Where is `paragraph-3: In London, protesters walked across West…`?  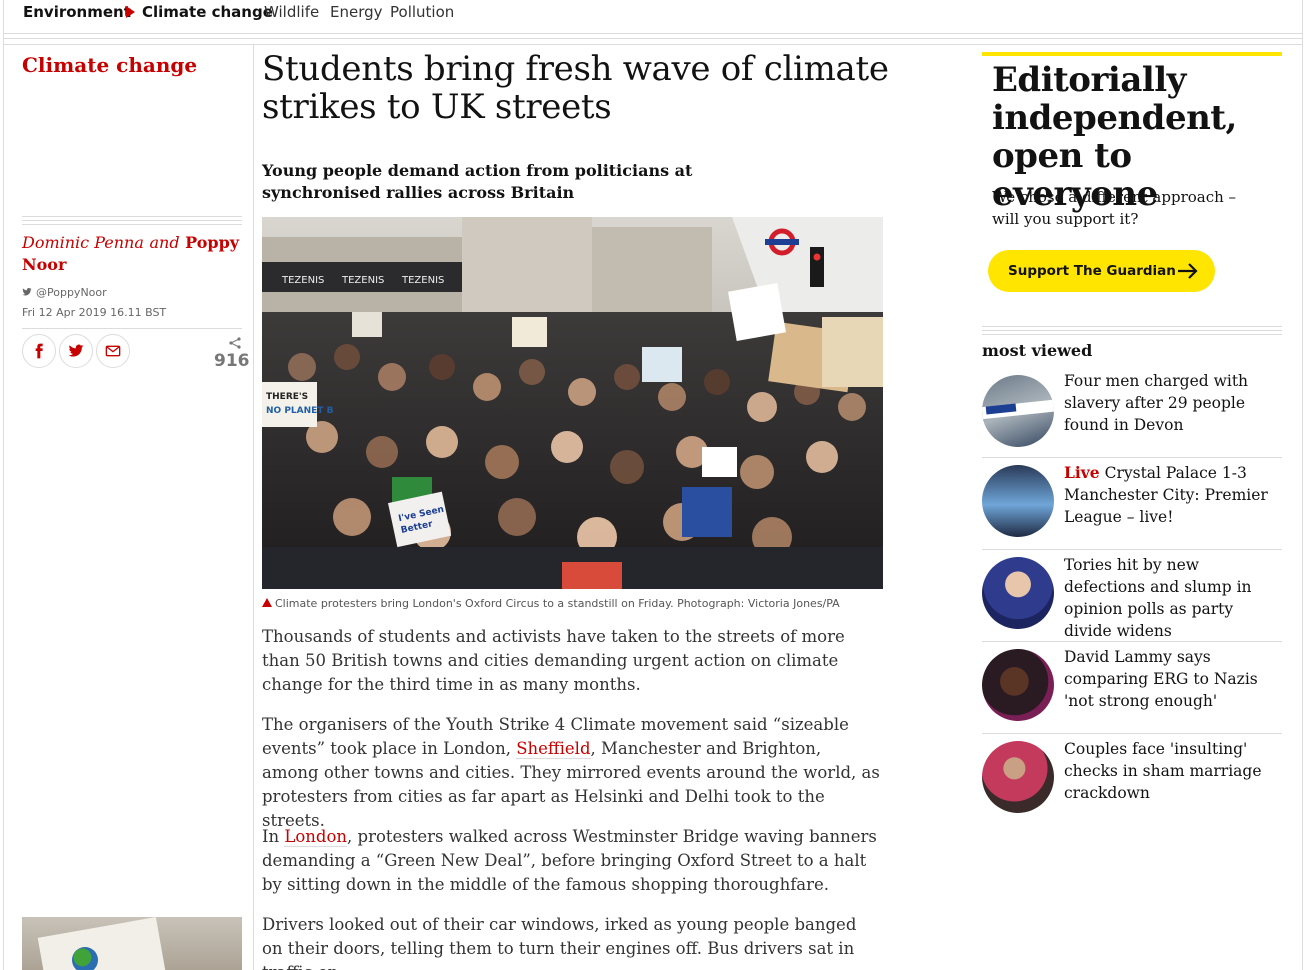
paragraph-3: In London, protesters walked across West… is located at coordinates (572, 861).